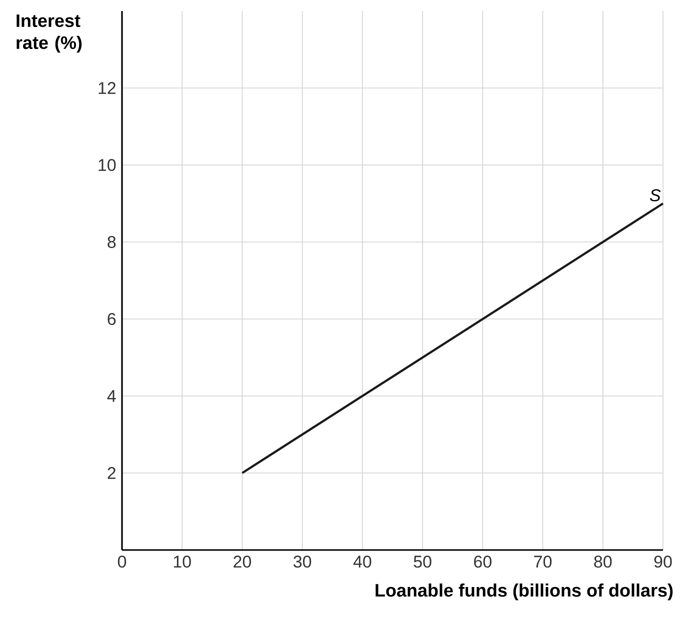 This screenshot has width=681, height=620. What do you see at coordinates (111, 396) in the screenshot?
I see `y-tick-label: 4` at bounding box center [111, 396].